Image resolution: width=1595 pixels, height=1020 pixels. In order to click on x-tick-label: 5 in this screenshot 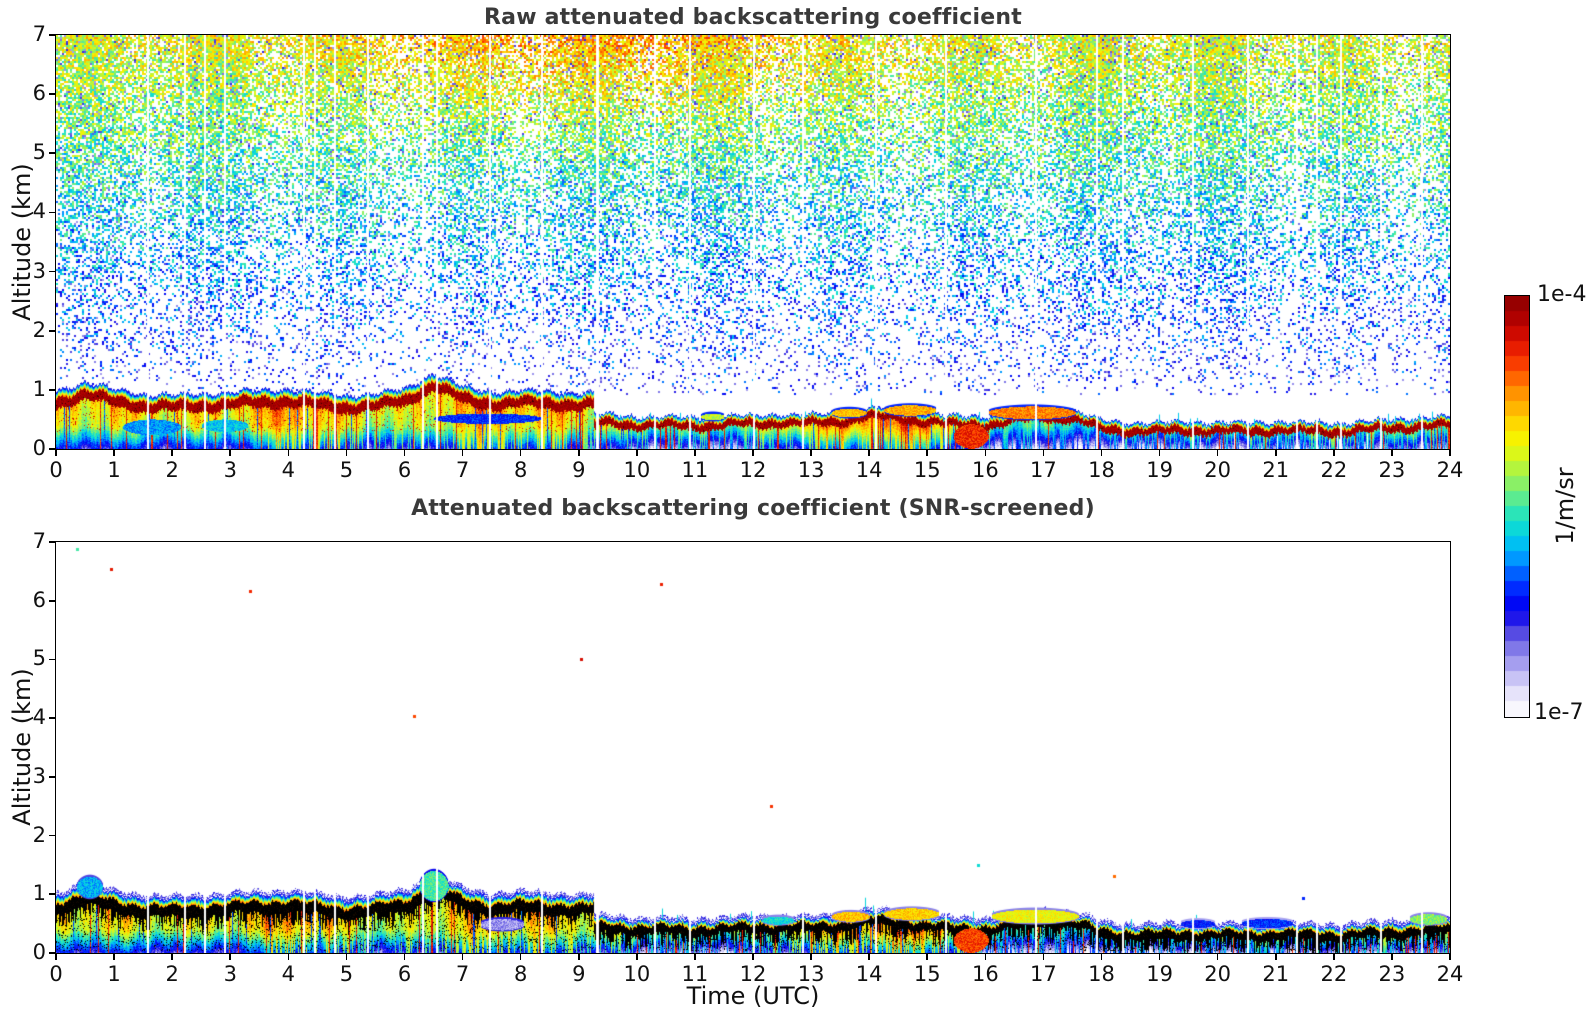, I will do `click(346, 470)`.